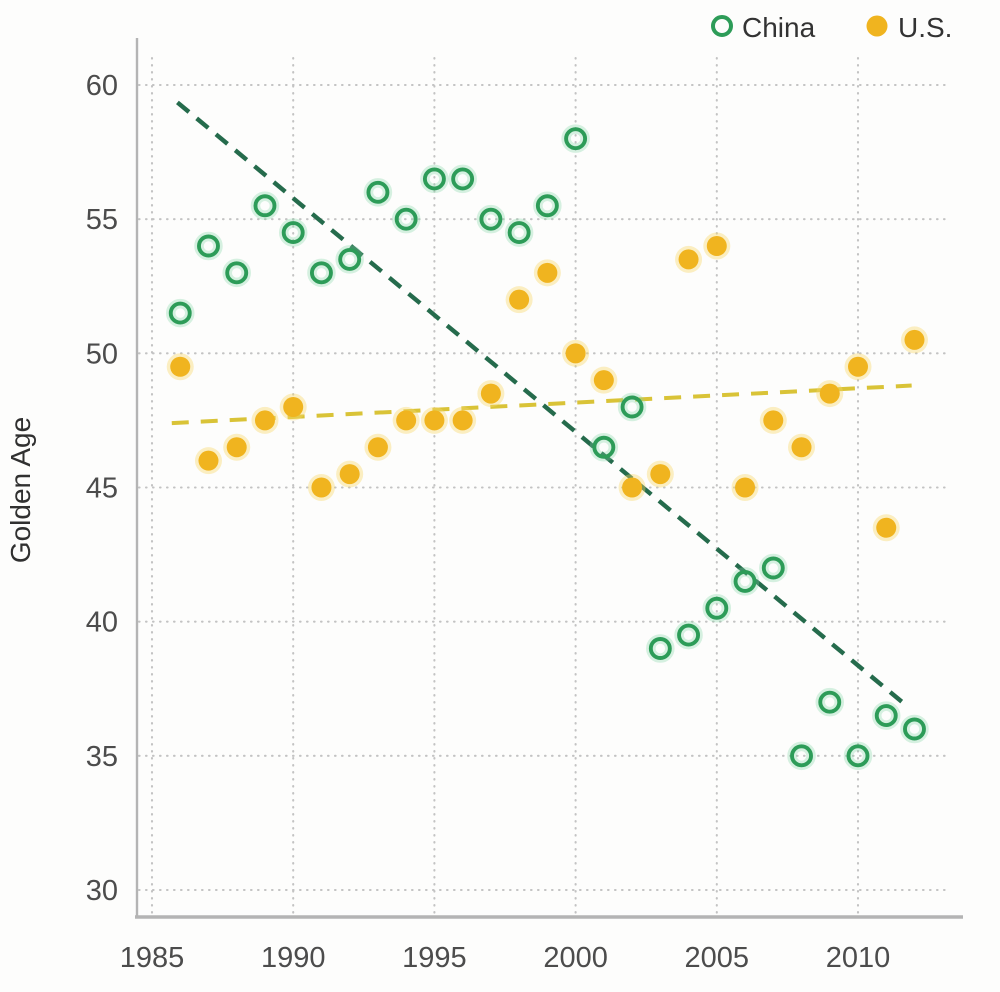 The height and width of the screenshot is (992, 1000). I want to click on legend-label: U.S., so click(925, 27).